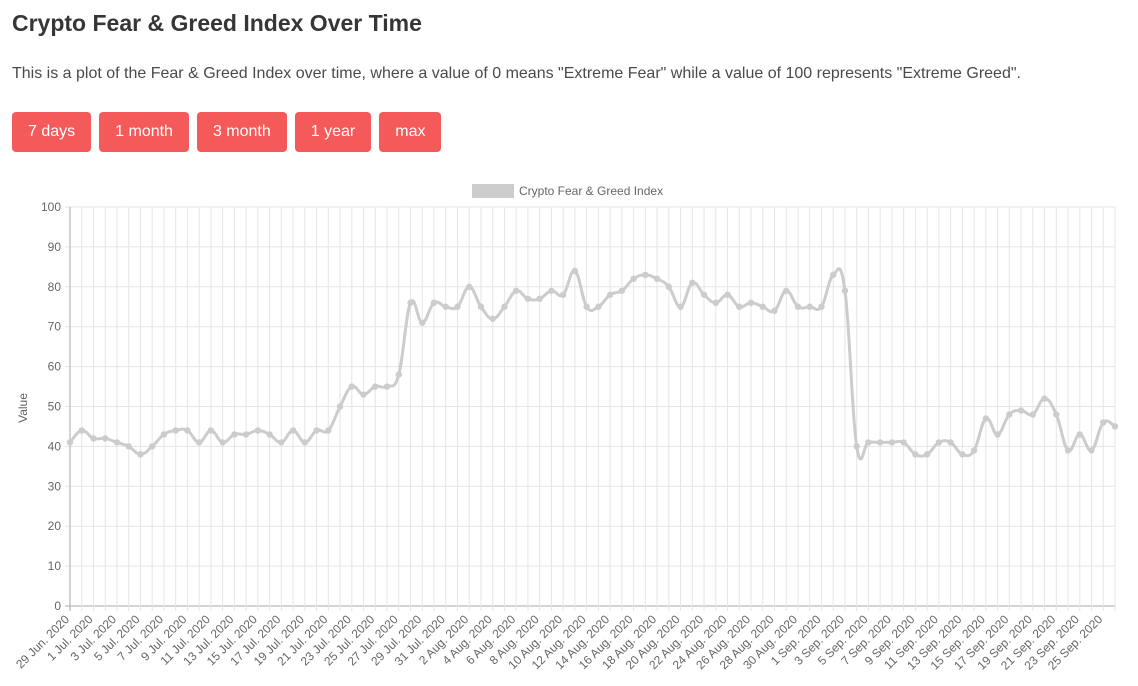 The image size is (1138, 686). I want to click on page-title: Crypto Fear & Greed Index Over Time, so click(217, 23).